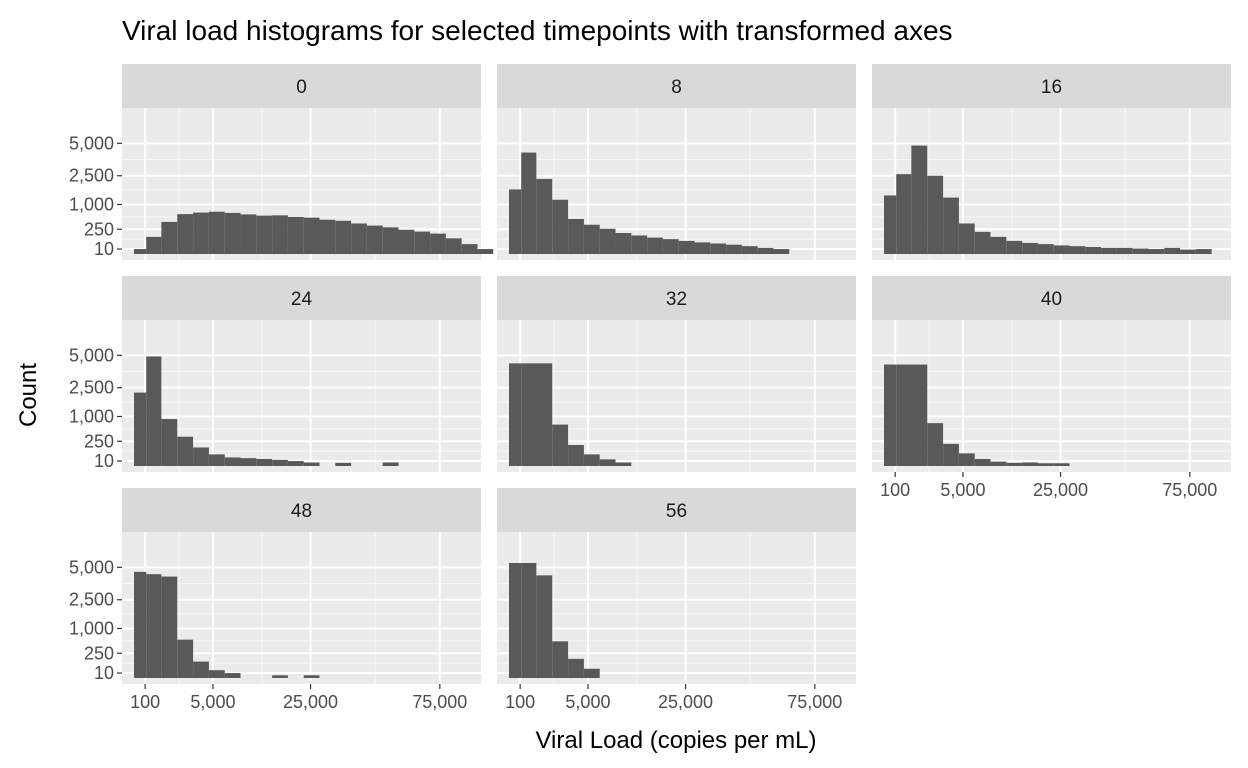 This screenshot has width=1248, height=768. What do you see at coordinates (91, 205) in the screenshot?
I see `y-tick-label: 1,000` at bounding box center [91, 205].